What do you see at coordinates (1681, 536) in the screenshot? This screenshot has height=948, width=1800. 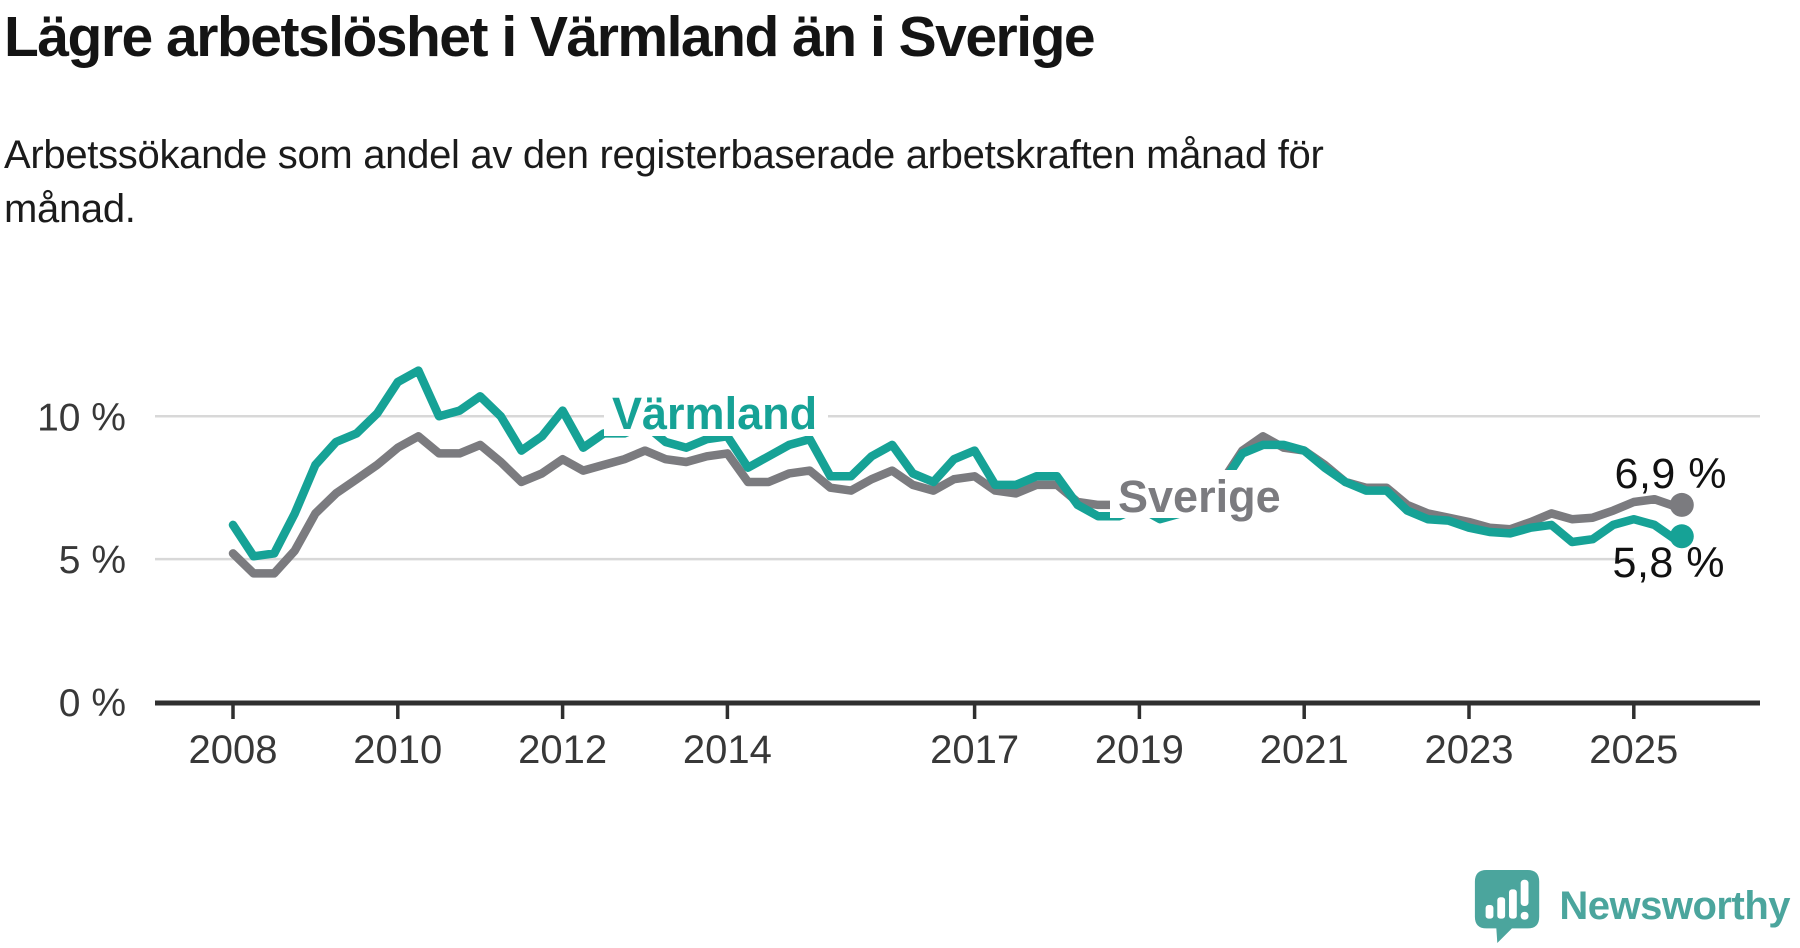 I see `varmland-end-dot` at bounding box center [1681, 536].